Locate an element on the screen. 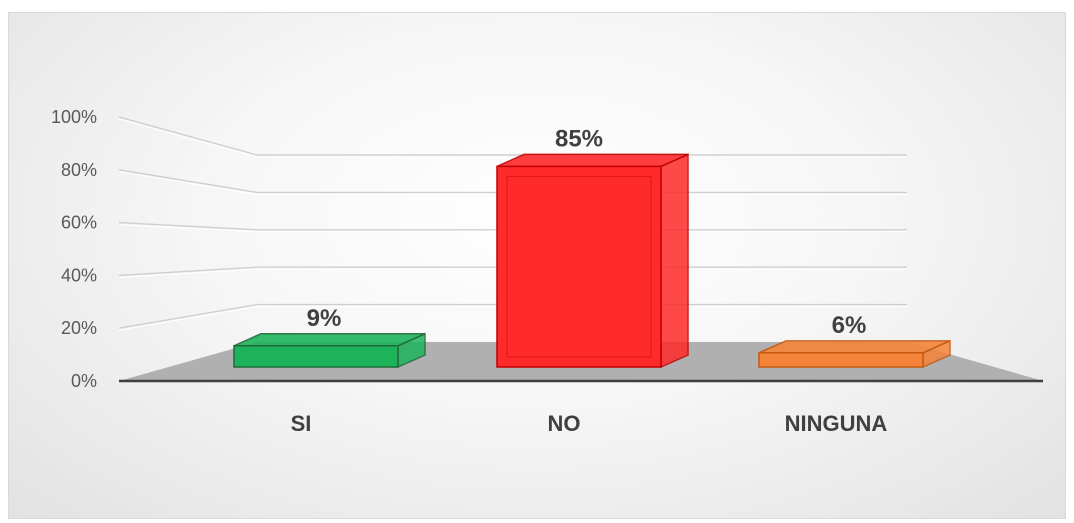  x-tick-label: SI is located at coordinates (301, 423).